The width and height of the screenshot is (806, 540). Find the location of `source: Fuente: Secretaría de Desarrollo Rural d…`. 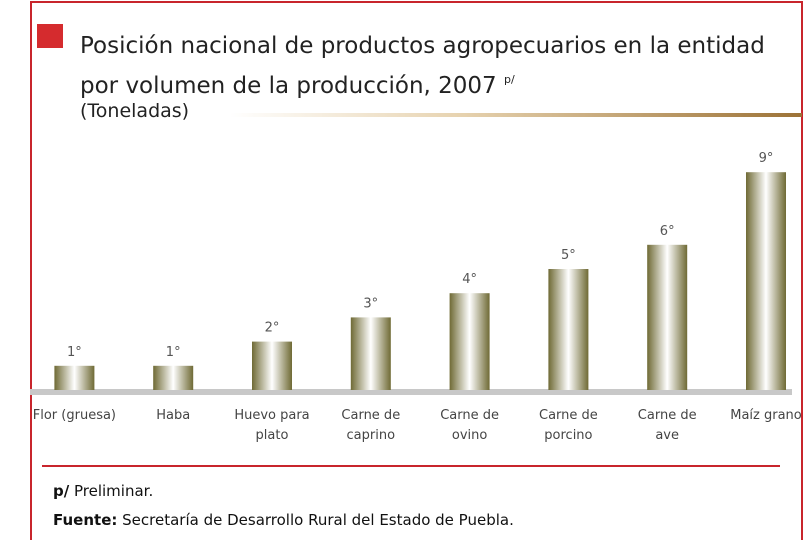

source: Fuente: Secretaría de Desarrollo Rural d… is located at coordinates (283, 520).